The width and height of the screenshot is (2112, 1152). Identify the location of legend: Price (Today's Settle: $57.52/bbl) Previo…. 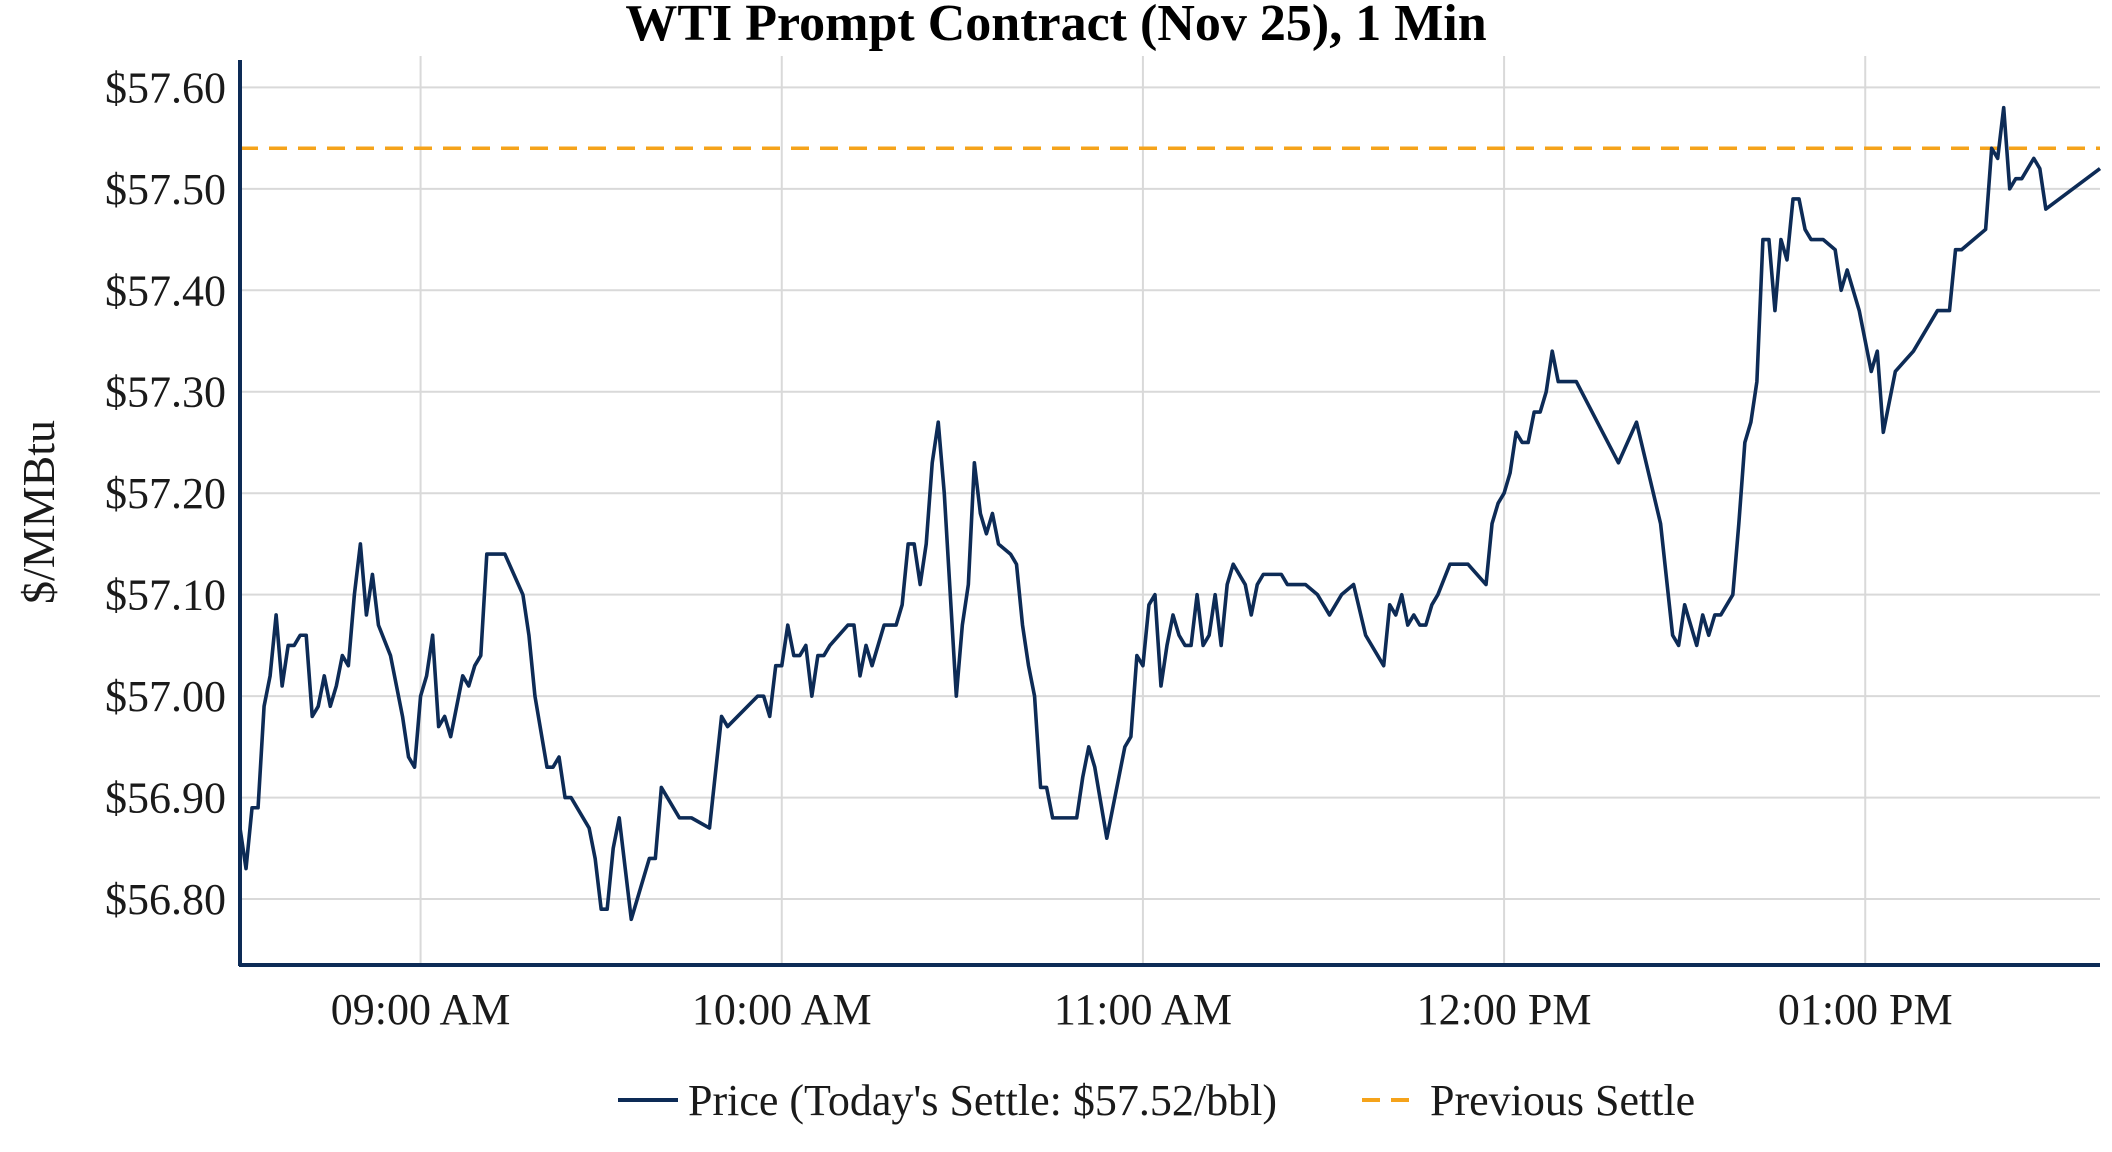
(1156, 1100).